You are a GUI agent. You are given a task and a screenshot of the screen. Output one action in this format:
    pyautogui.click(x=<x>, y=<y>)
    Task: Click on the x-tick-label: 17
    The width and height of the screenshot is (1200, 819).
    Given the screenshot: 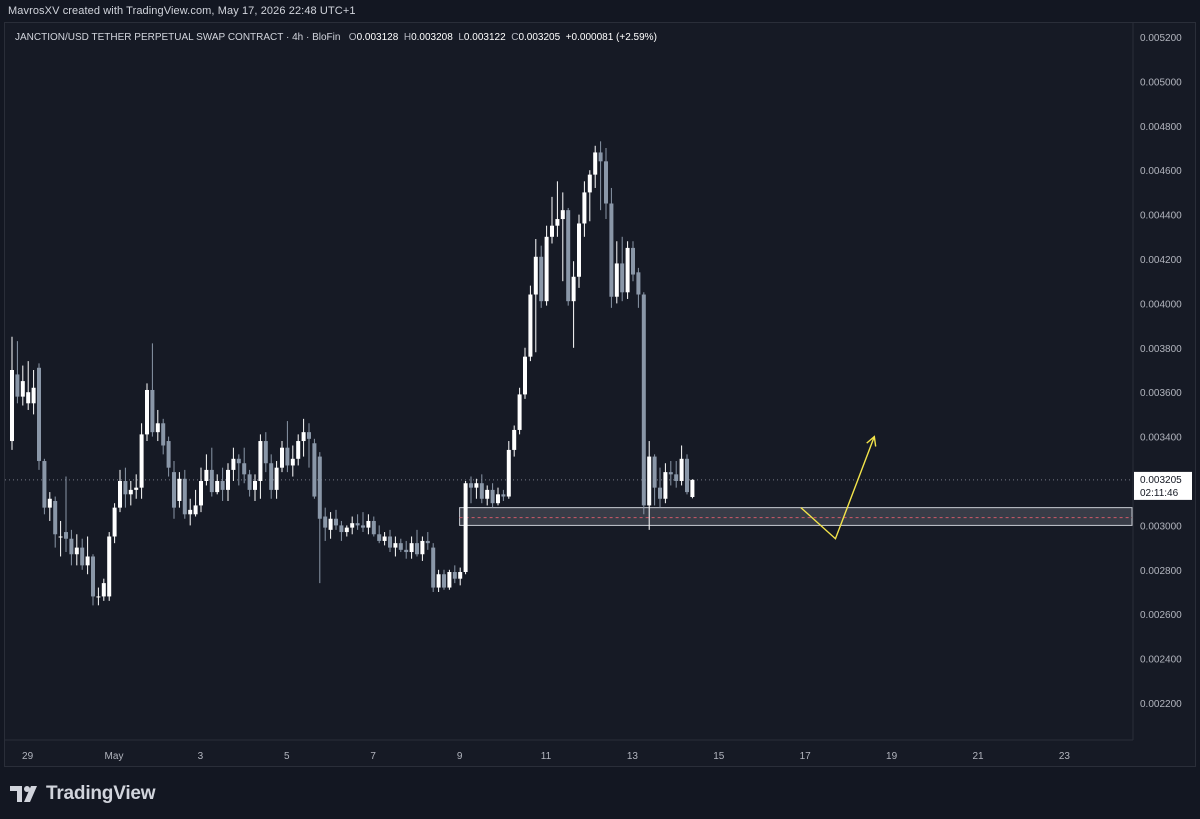 What is the action you would take?
    pyautogui.click(x=806, y=756)
    